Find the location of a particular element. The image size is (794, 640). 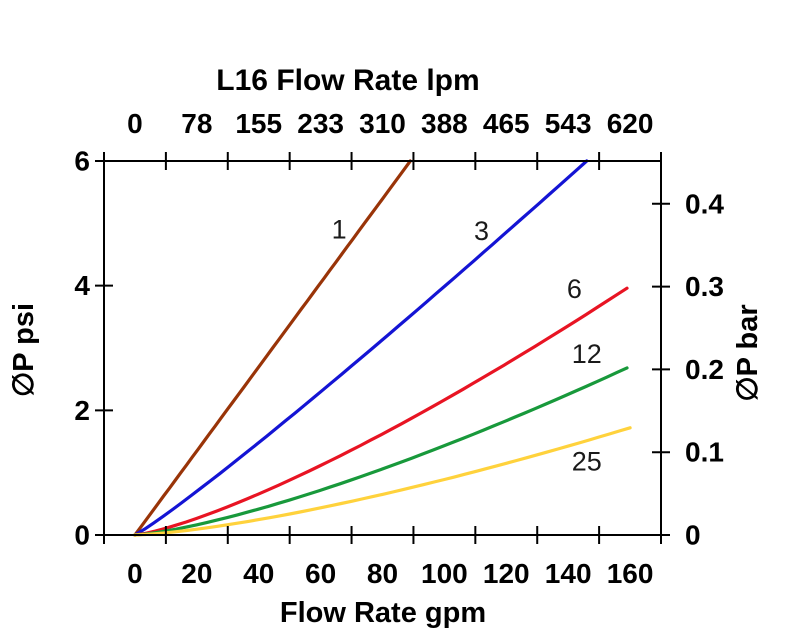

bottom-axis-title: Flow Rate gpm is located at coordinates (383, 613).